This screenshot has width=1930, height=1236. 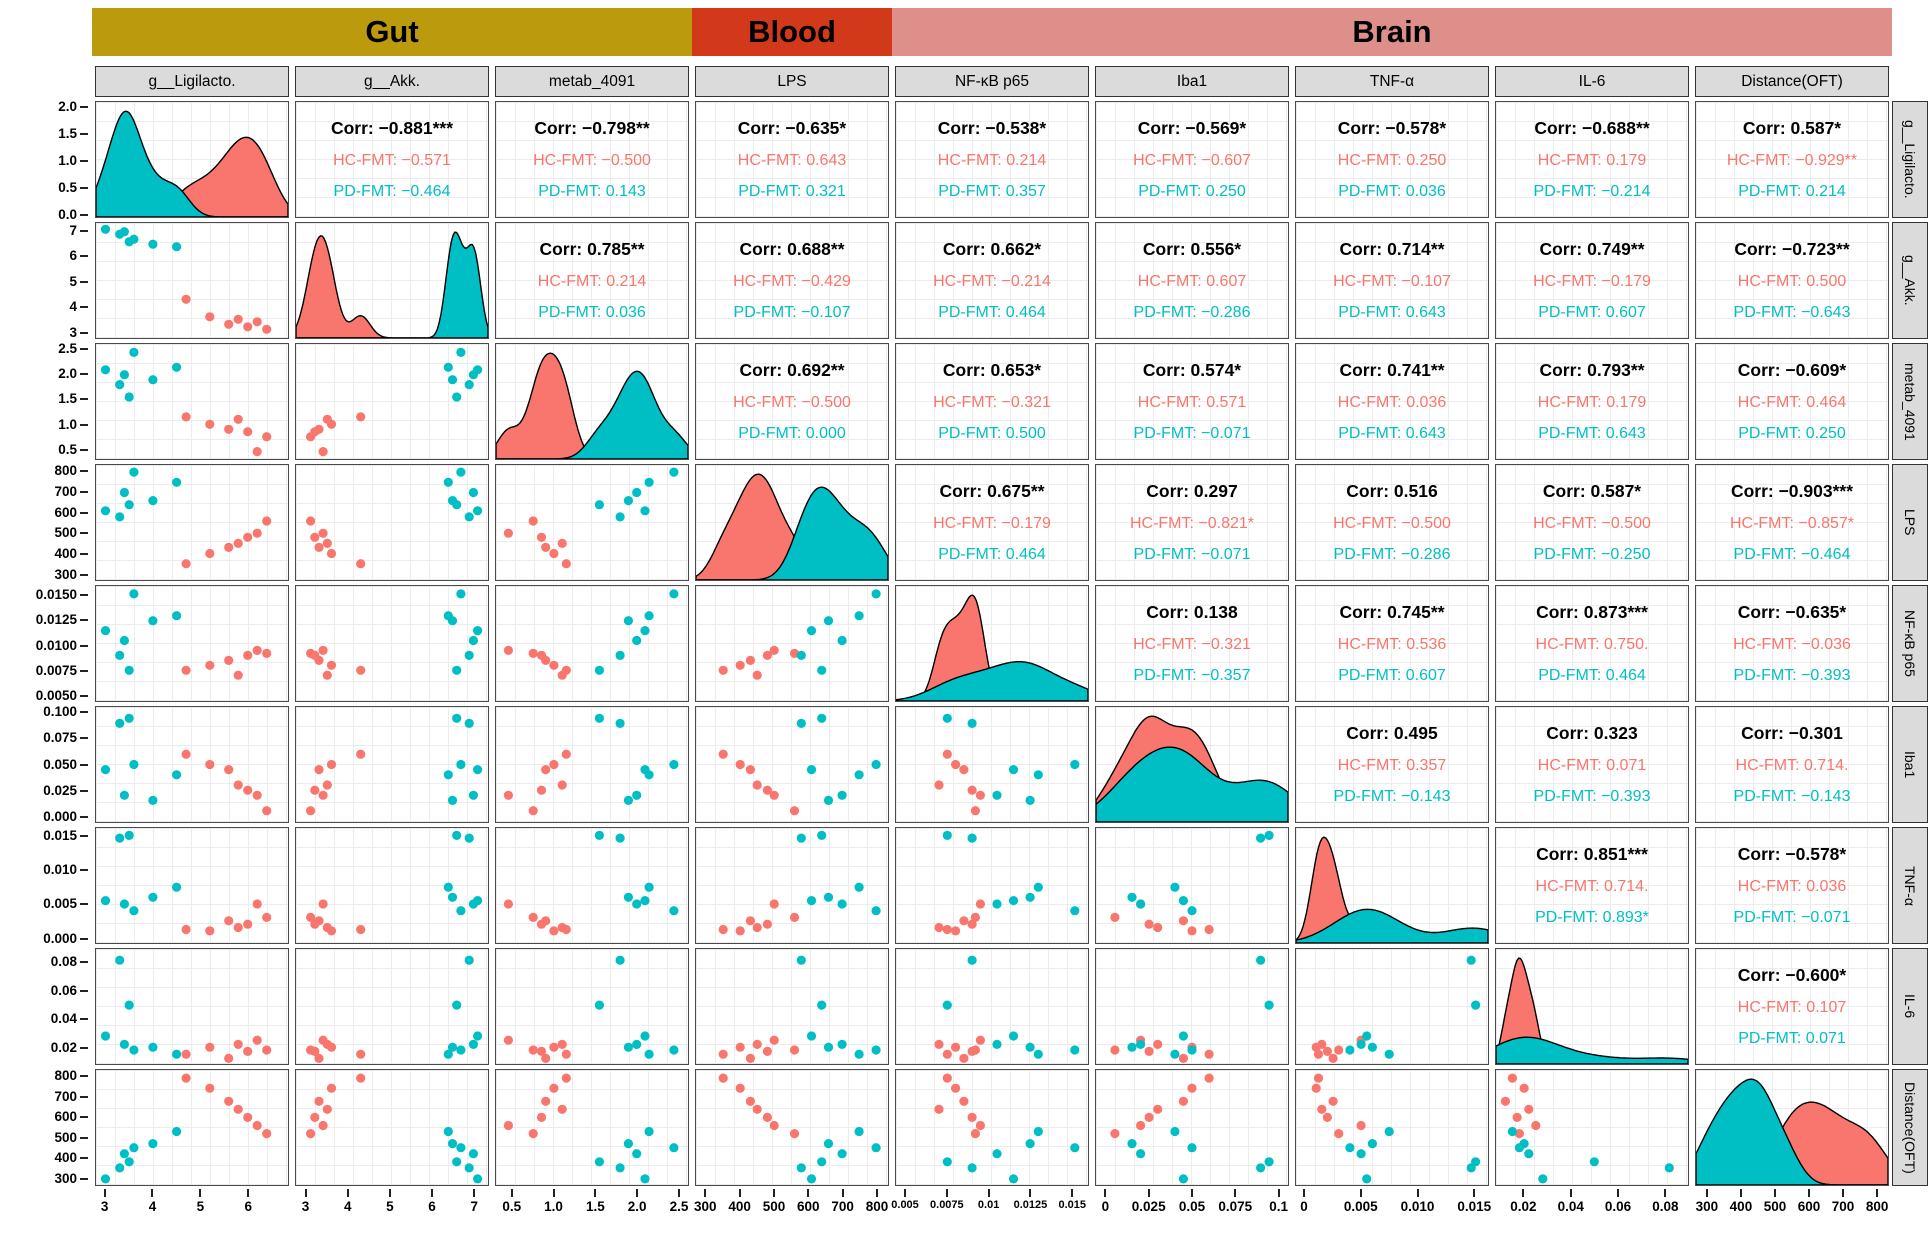 What do you see at coordinates (392, 1127) in the screenshot?
I see `panel-scatter-dist-akk` at bounding box center [392, 1127].